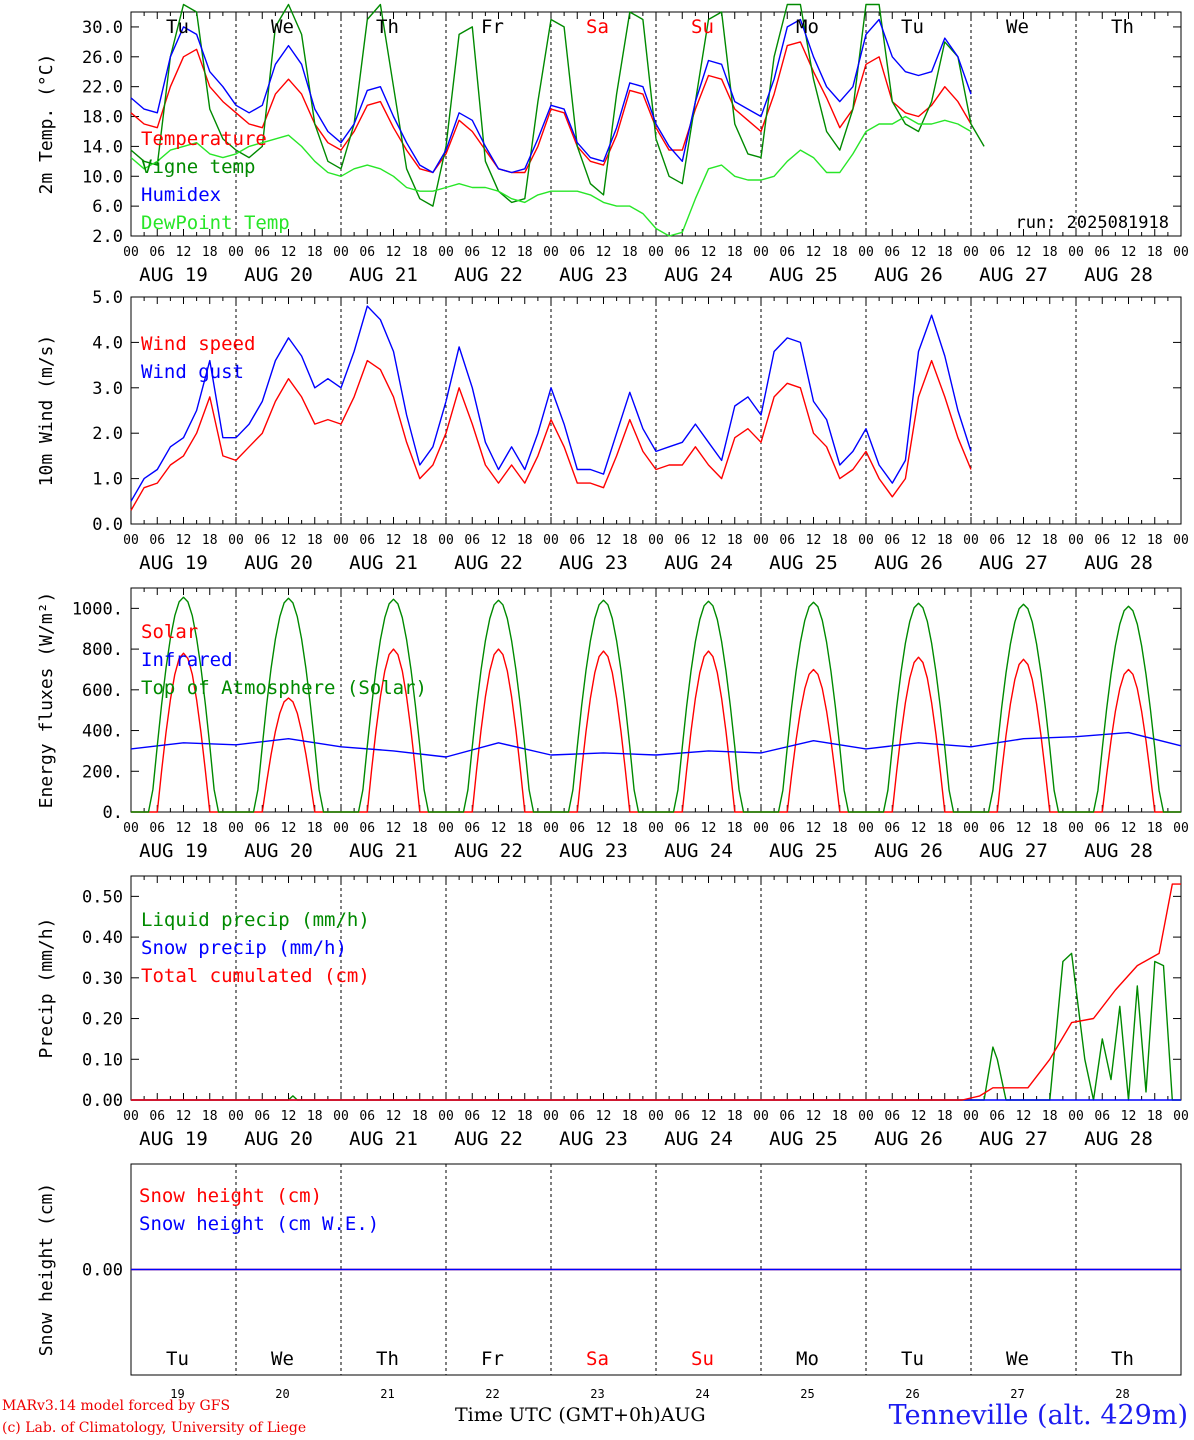 The height and width of the screenshot is (1440, 1194). I want to click on time-axis-label: Time UTC (GMT+0h)AUG, so click(580, 1415).